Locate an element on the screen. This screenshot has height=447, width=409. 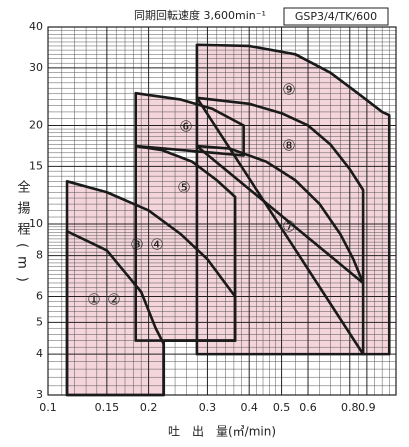
x-tick-label: 0.15 is located at coordinates (107, 407).